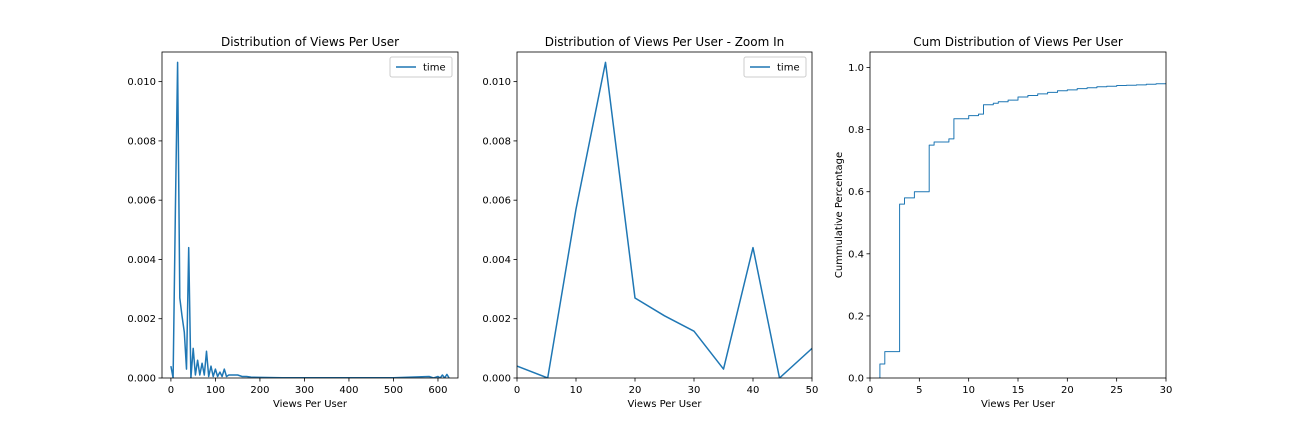  I want to click on x-tick-label: 15, so click(1018, 390).